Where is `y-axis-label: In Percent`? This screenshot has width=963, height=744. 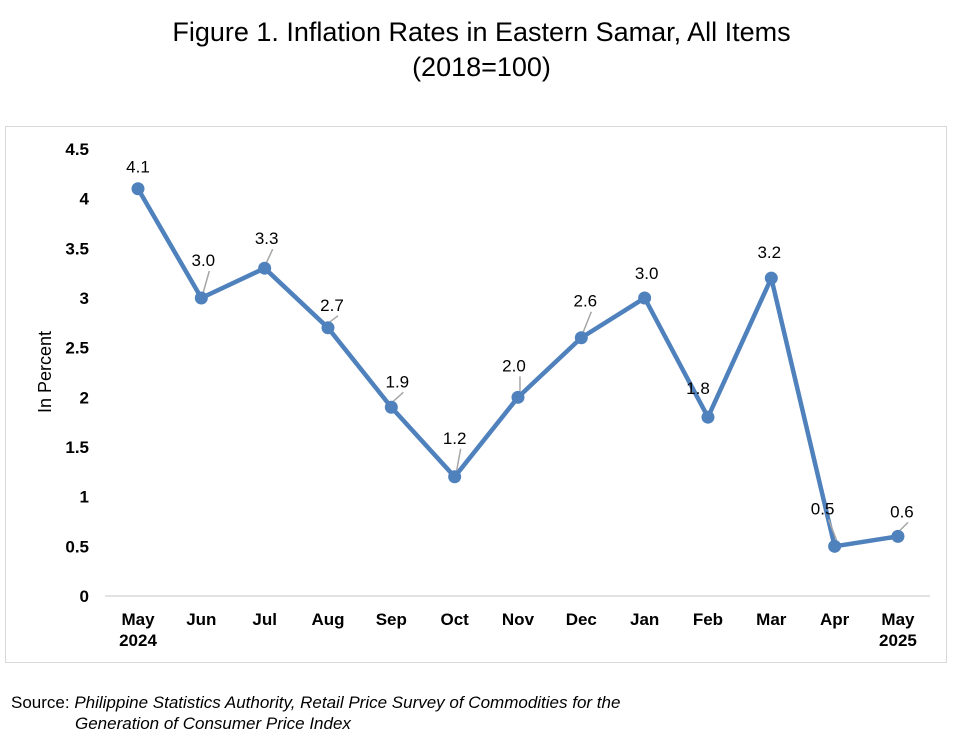 y-axis-label: In Percent is located at coordinates (45, 372).